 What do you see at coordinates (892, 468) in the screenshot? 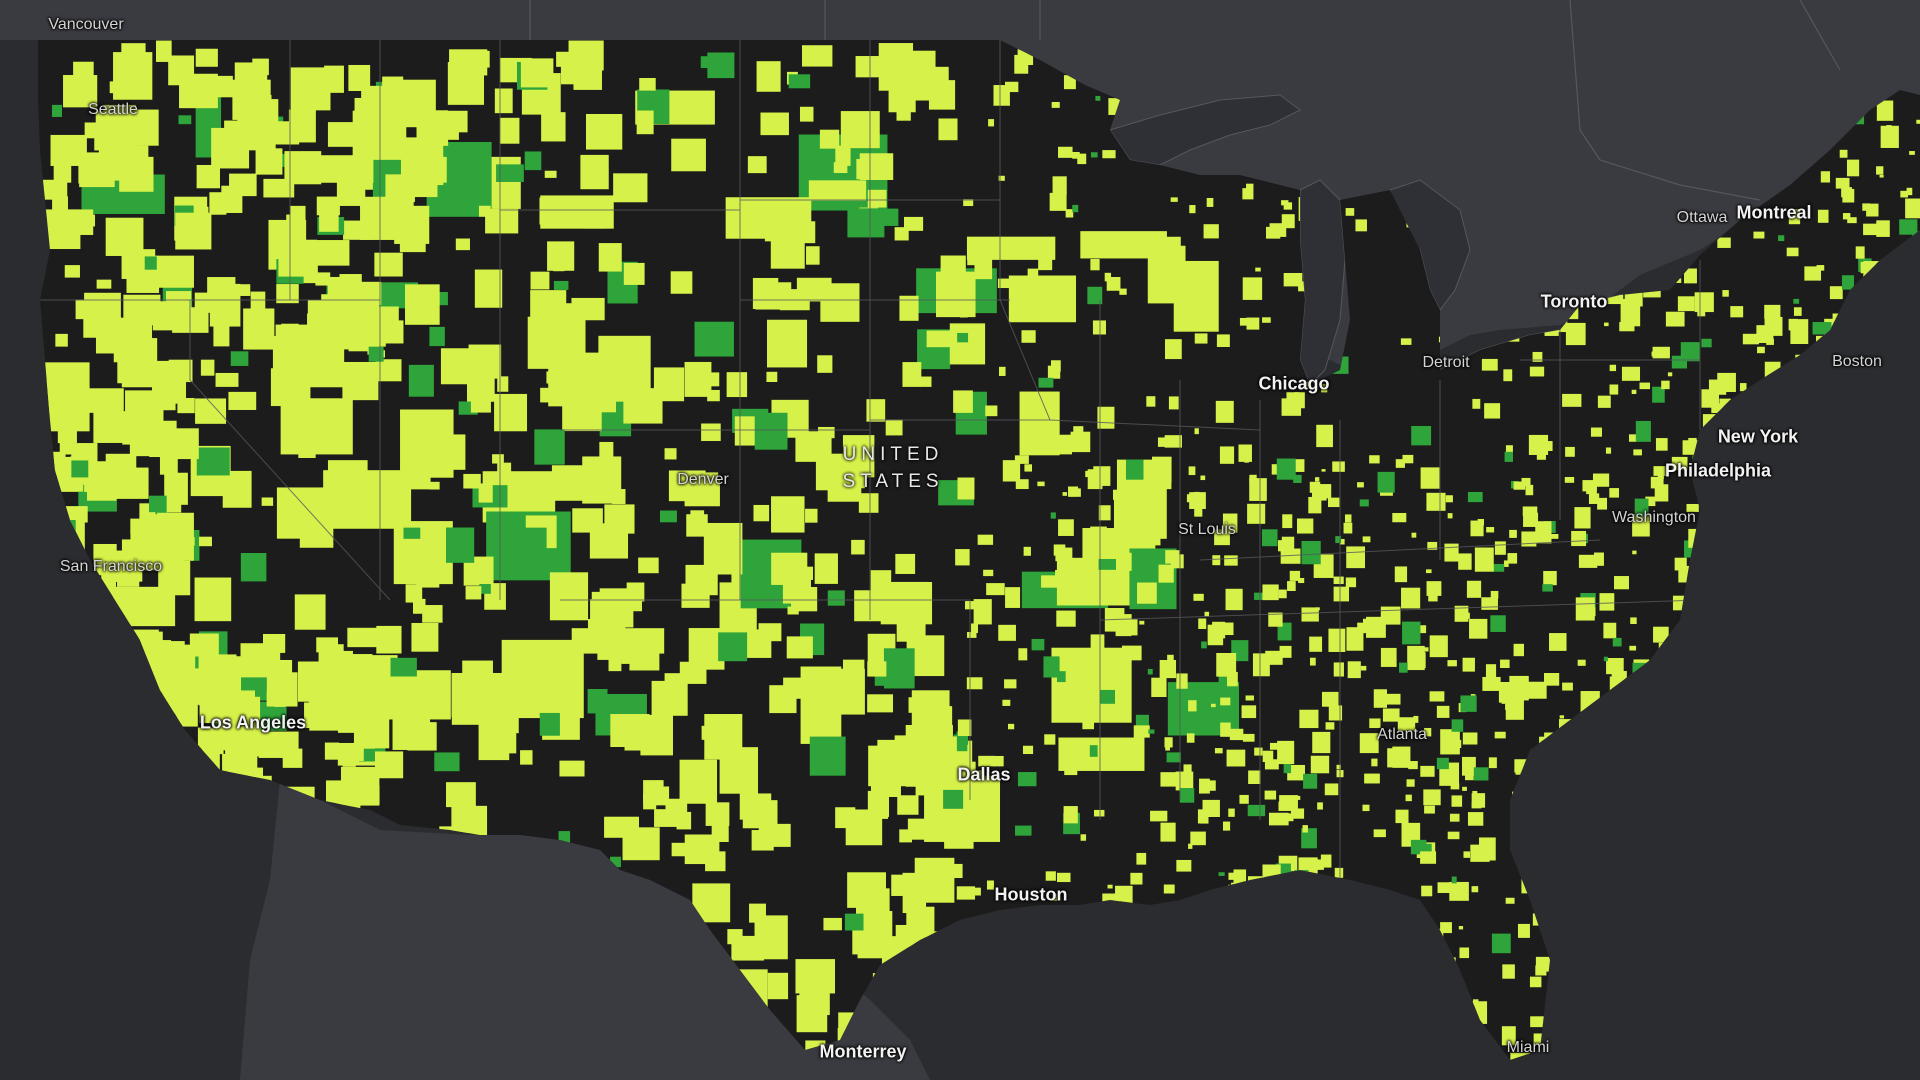
I see `country-label: UNITED STATES` at bounding box center [892, 468].